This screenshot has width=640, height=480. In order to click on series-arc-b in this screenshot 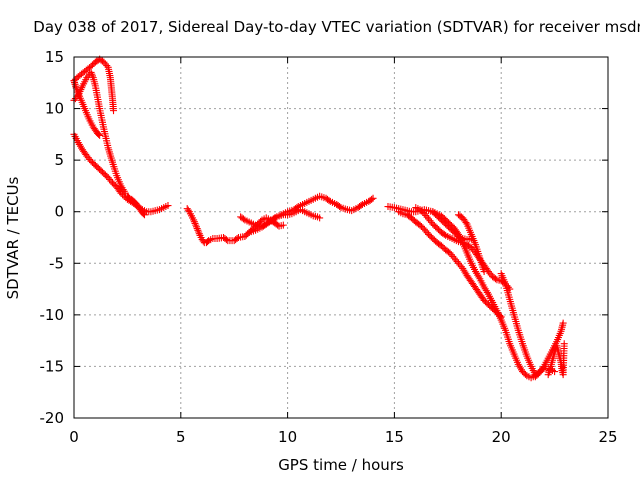, I will do `click(99, 132)`.